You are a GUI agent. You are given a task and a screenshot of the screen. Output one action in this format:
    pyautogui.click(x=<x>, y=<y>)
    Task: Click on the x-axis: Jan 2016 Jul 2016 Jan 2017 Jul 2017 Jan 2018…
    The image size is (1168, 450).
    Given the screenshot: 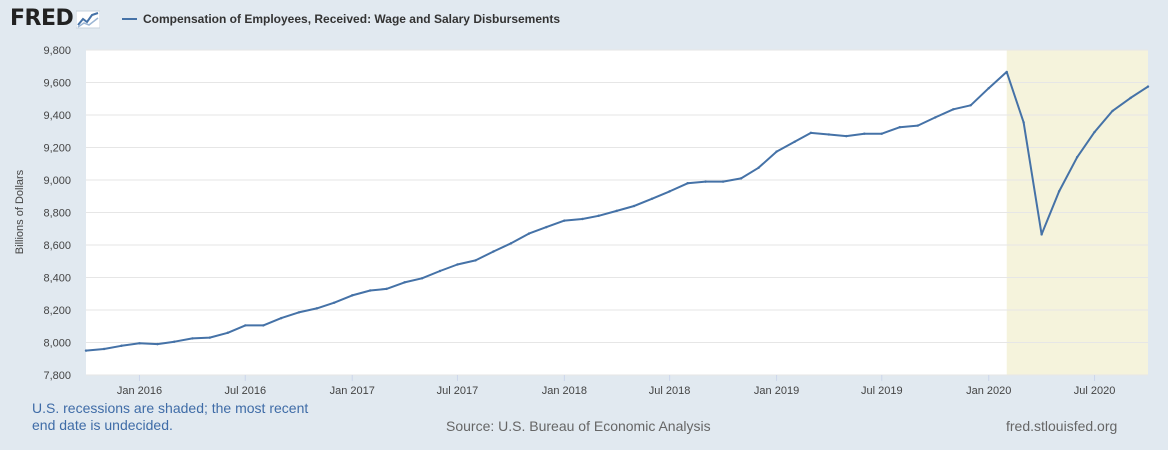 What is the action you would take?
    pyautogui.click(x=616, y=386)
    